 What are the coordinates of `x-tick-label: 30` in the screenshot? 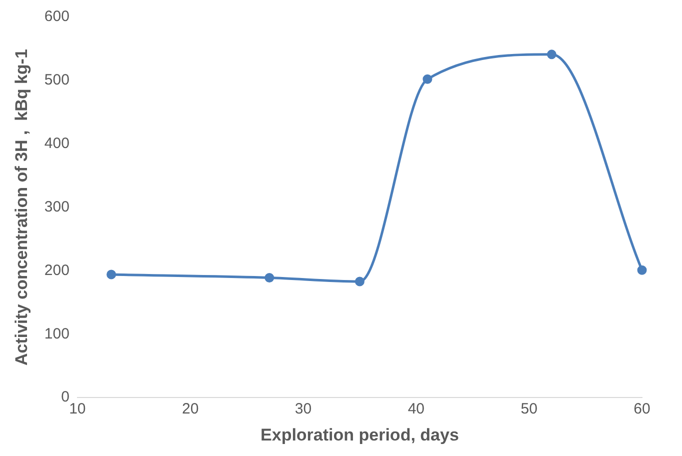 It's located at (303, 409).